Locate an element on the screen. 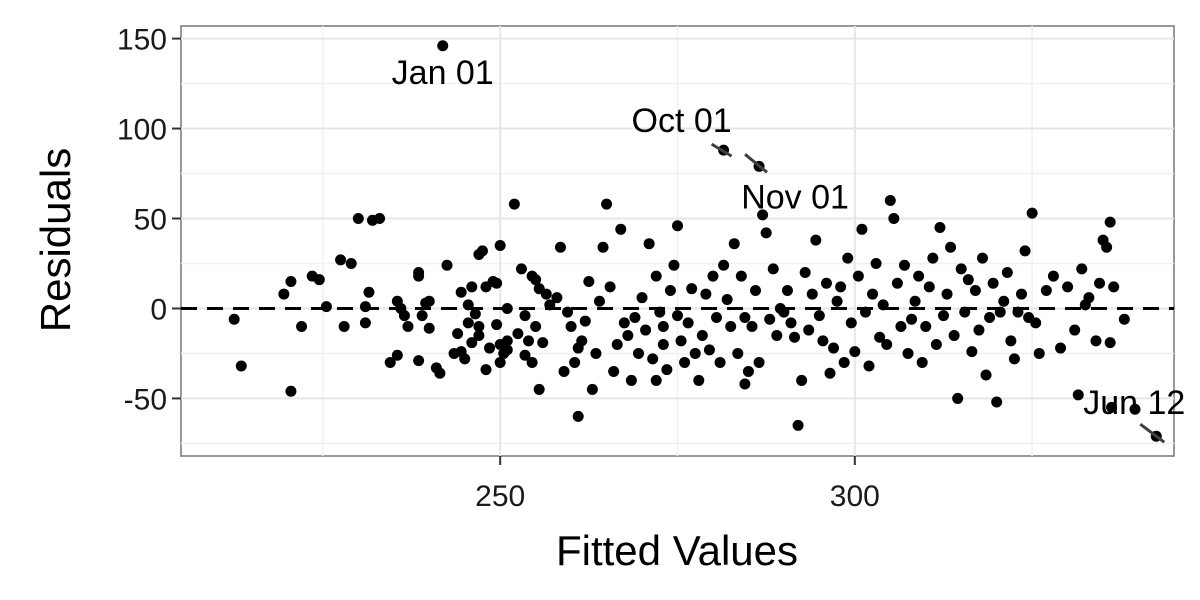 The image size is (1200, 600). y-tick-label: -50 is located at coordinates (145, 399).